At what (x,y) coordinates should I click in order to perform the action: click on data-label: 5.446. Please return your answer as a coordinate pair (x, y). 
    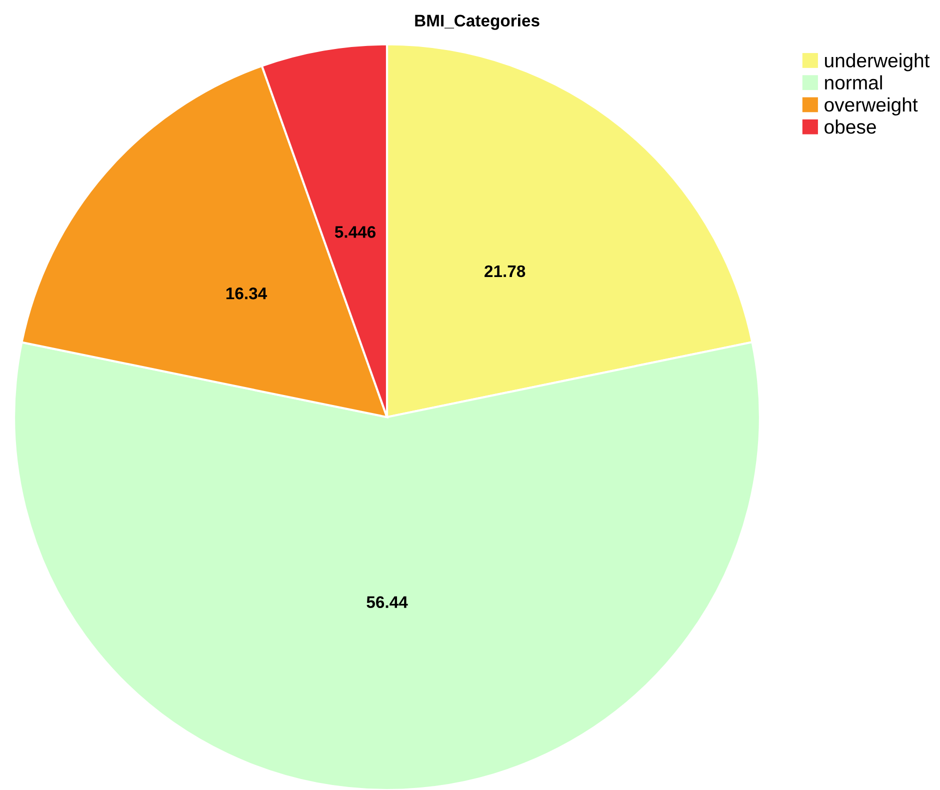
    Looking at the image, I should click on (355, 232).